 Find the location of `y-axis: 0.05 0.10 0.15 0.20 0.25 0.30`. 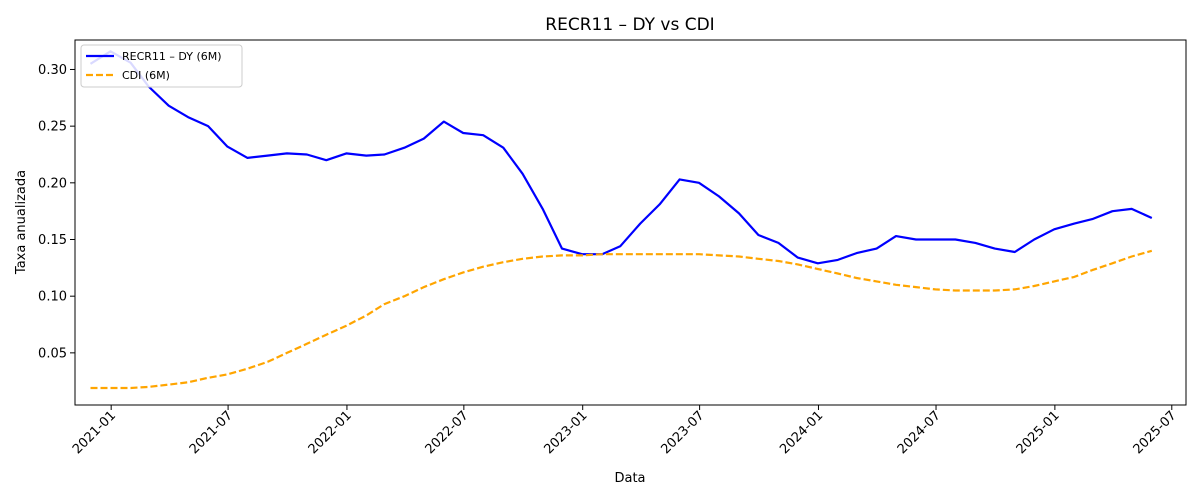

y-axis: 0.05 0.10 0.15 0.20 0.25 0.30 is located at coordinates (56, 212).